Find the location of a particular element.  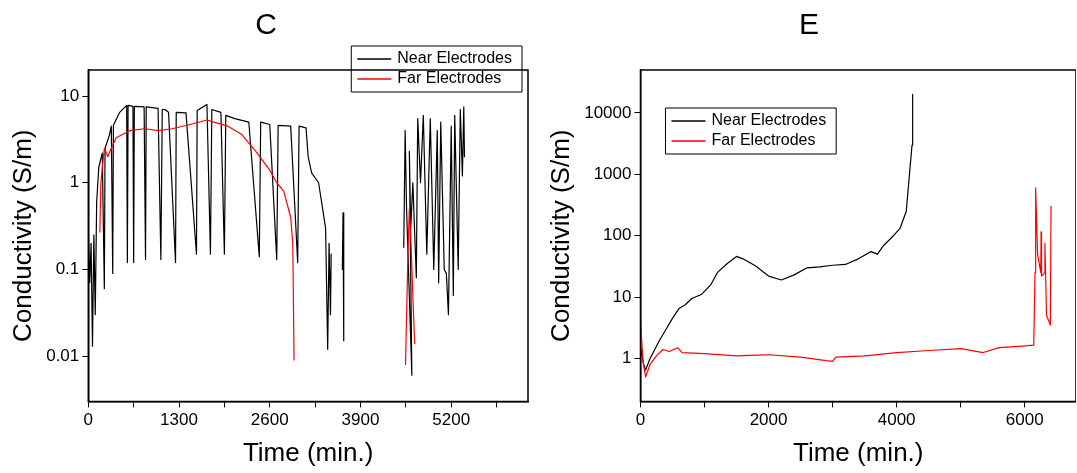

x-tick-label: 6000 is located at coordinates (1024, 420).